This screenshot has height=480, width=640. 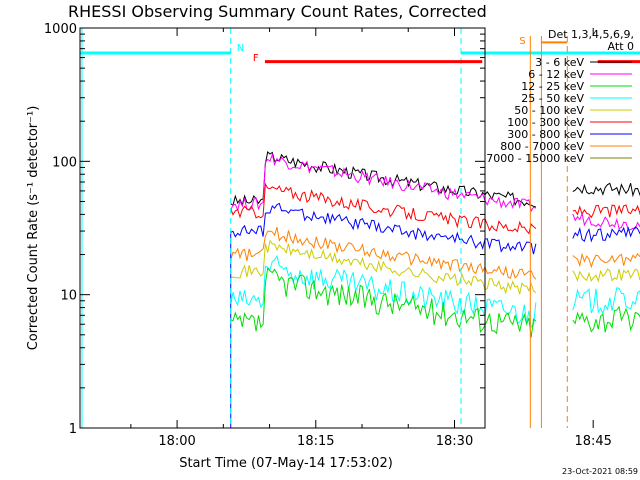 What do you see at coordinates (591, 34) in the screenshot?
I see `legend-header-line-1: Det 1,3,4,5,6,9,` at bounding box center [591, 34].